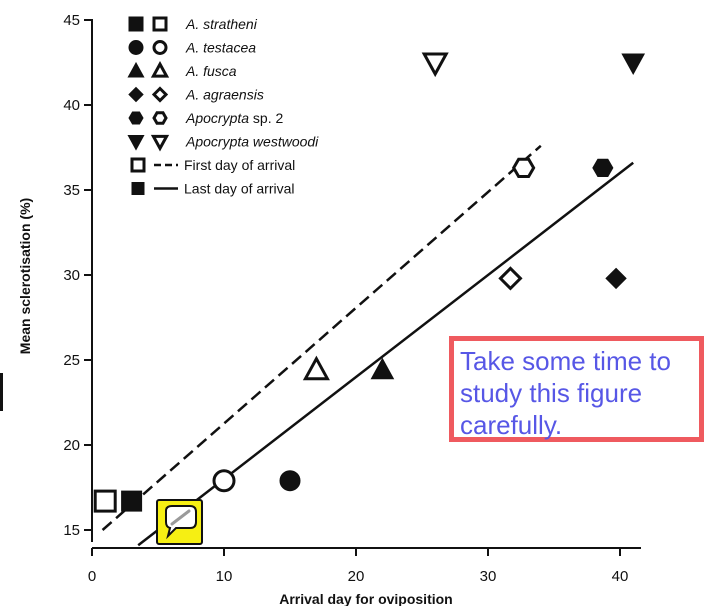 The width and height of the screenshot is (715, 606). Describe the element at coordinates (633, 64) in the screenshot. I see `apocrypta-westwoodi-last-day-point` at that location.